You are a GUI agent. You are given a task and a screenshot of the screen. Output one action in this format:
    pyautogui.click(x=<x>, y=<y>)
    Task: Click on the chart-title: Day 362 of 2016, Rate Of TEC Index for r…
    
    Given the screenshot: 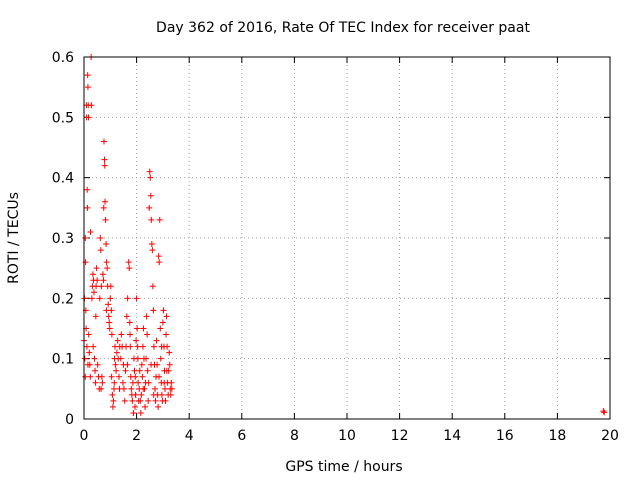 What is the action you would take?
    pyautogui.click(x=343, y=28)
    